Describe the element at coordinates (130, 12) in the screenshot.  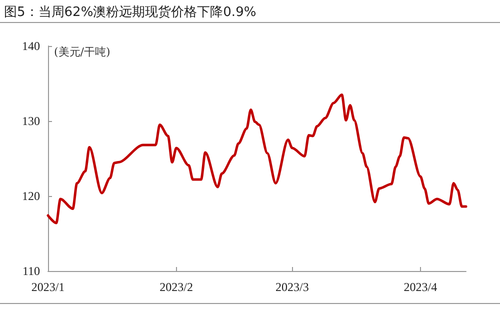
I see `chart-title: 图5：当周62%澳粉远期现货价格下降0.9%` at that location.